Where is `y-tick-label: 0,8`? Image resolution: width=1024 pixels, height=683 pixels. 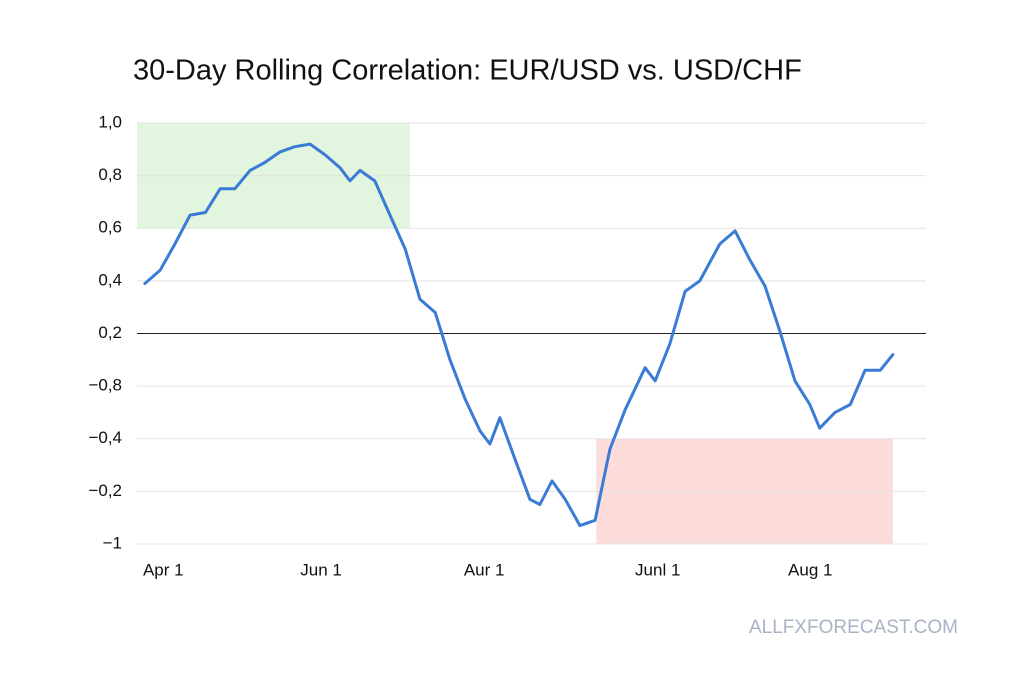 y-tick-label: 0,8 is located at coordinates (110, 174).